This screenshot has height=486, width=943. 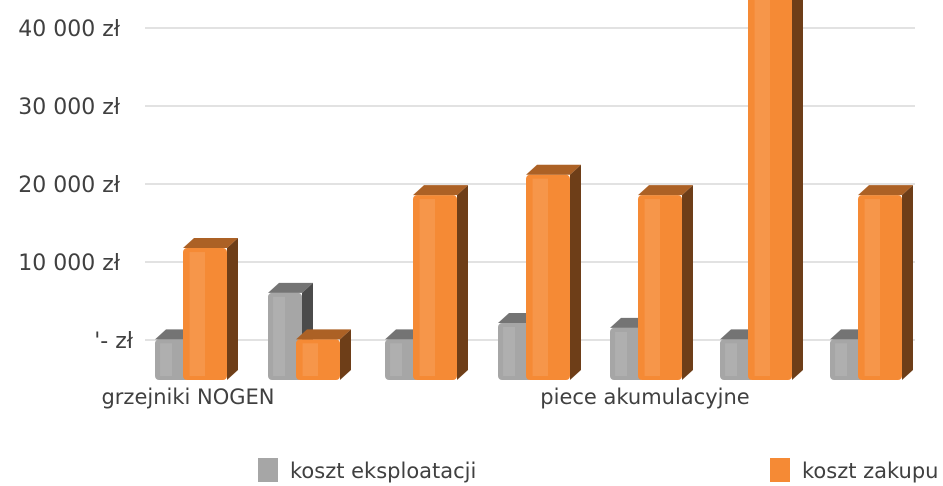 What do you see at coordinates (187, 397) in the screenshot?
I see `category-label: grzejniki NOGEN` at bounding box center [187, 397].